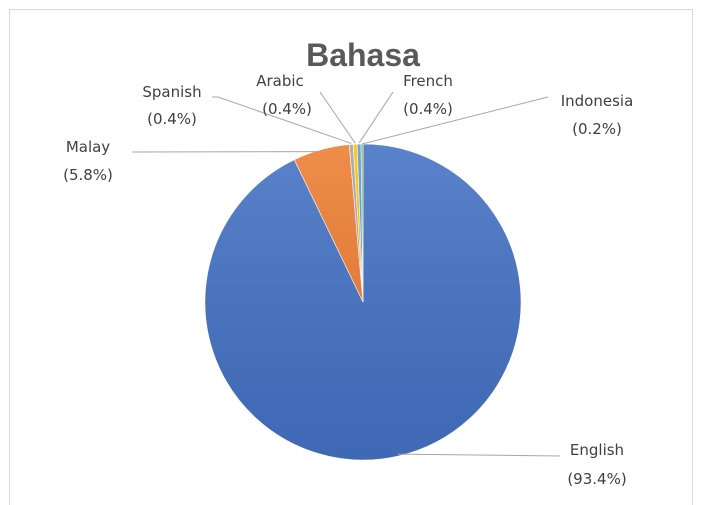 The width and height of the screenshot is (704, 505). What do you see at coordinates (171, 92) in the screenshot?
I see `slice-label-name-spanish: Spanish` at bounding box center [171, 92].